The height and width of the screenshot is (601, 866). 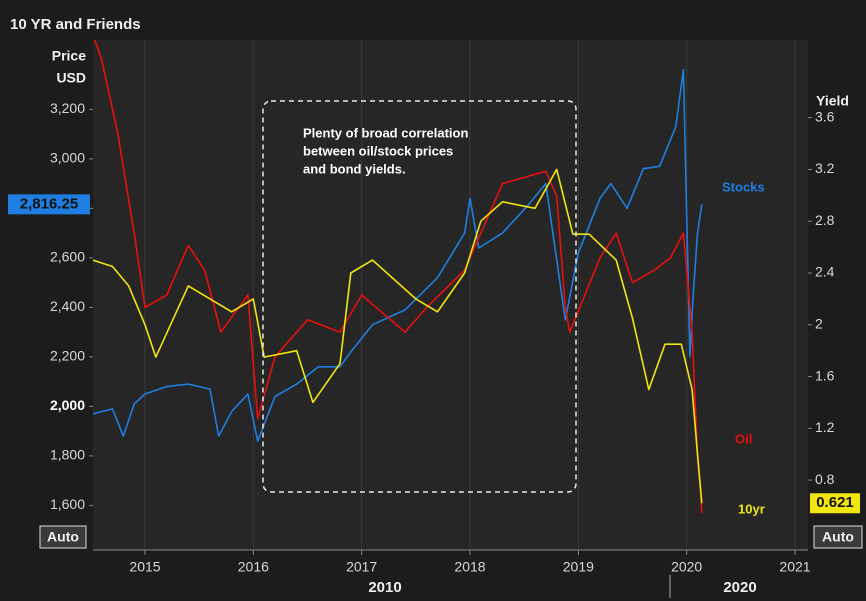 What do you see at coordinates (67, 108) in the screenshot?
I see `y-tick-label: 3,200` at bounding box center [67, 108].